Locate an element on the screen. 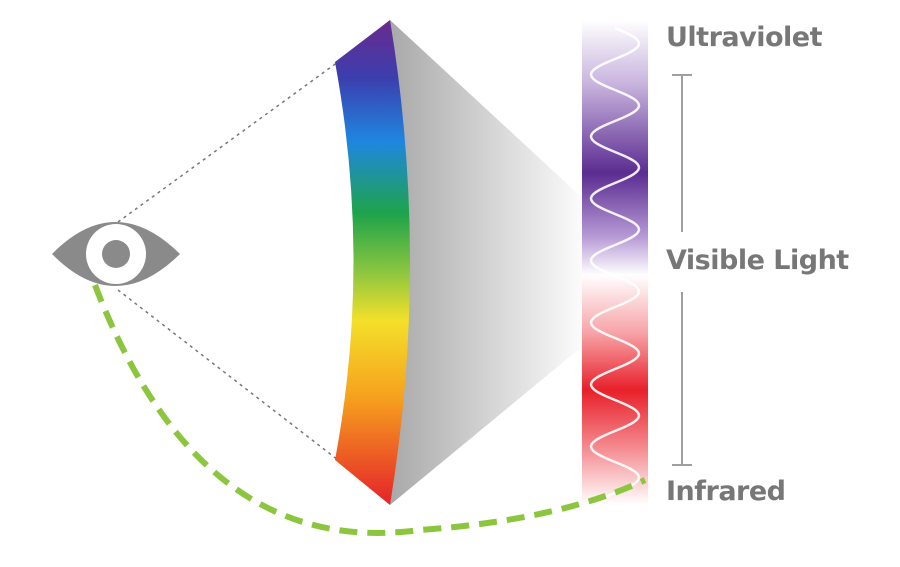 Image resolution: width=900 pixels, height=567 pixels. wave-line is located at coordinates (615, 264).